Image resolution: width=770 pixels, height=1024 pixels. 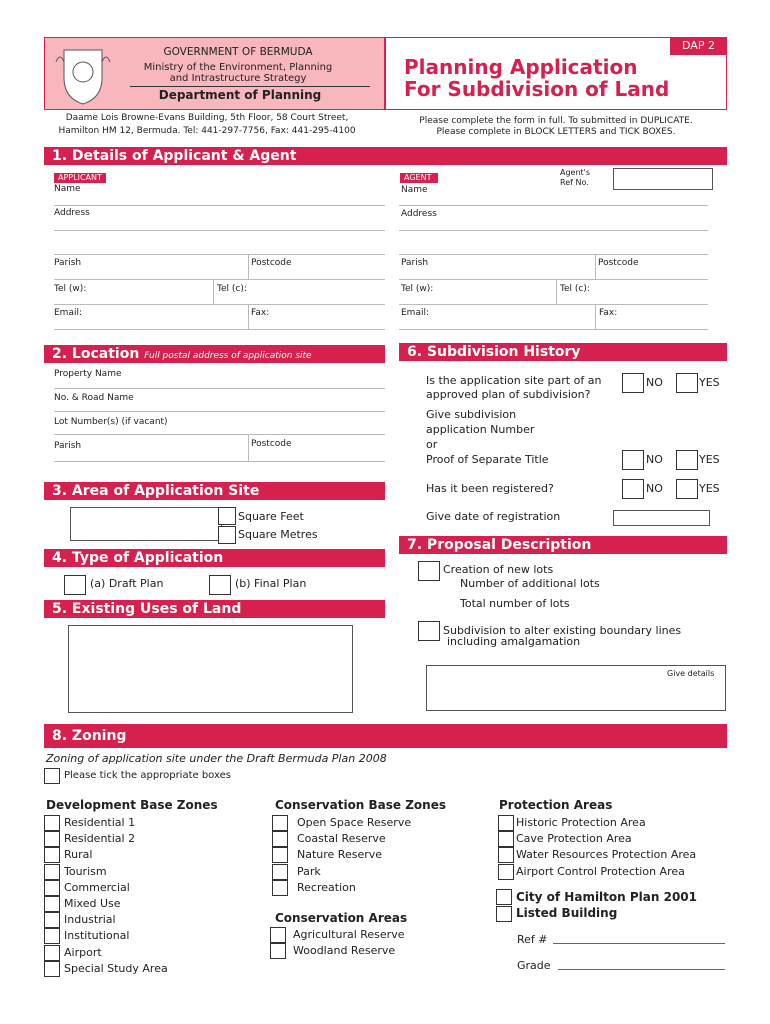 I want to click on option-label: YES, so click(x=709, y=488).